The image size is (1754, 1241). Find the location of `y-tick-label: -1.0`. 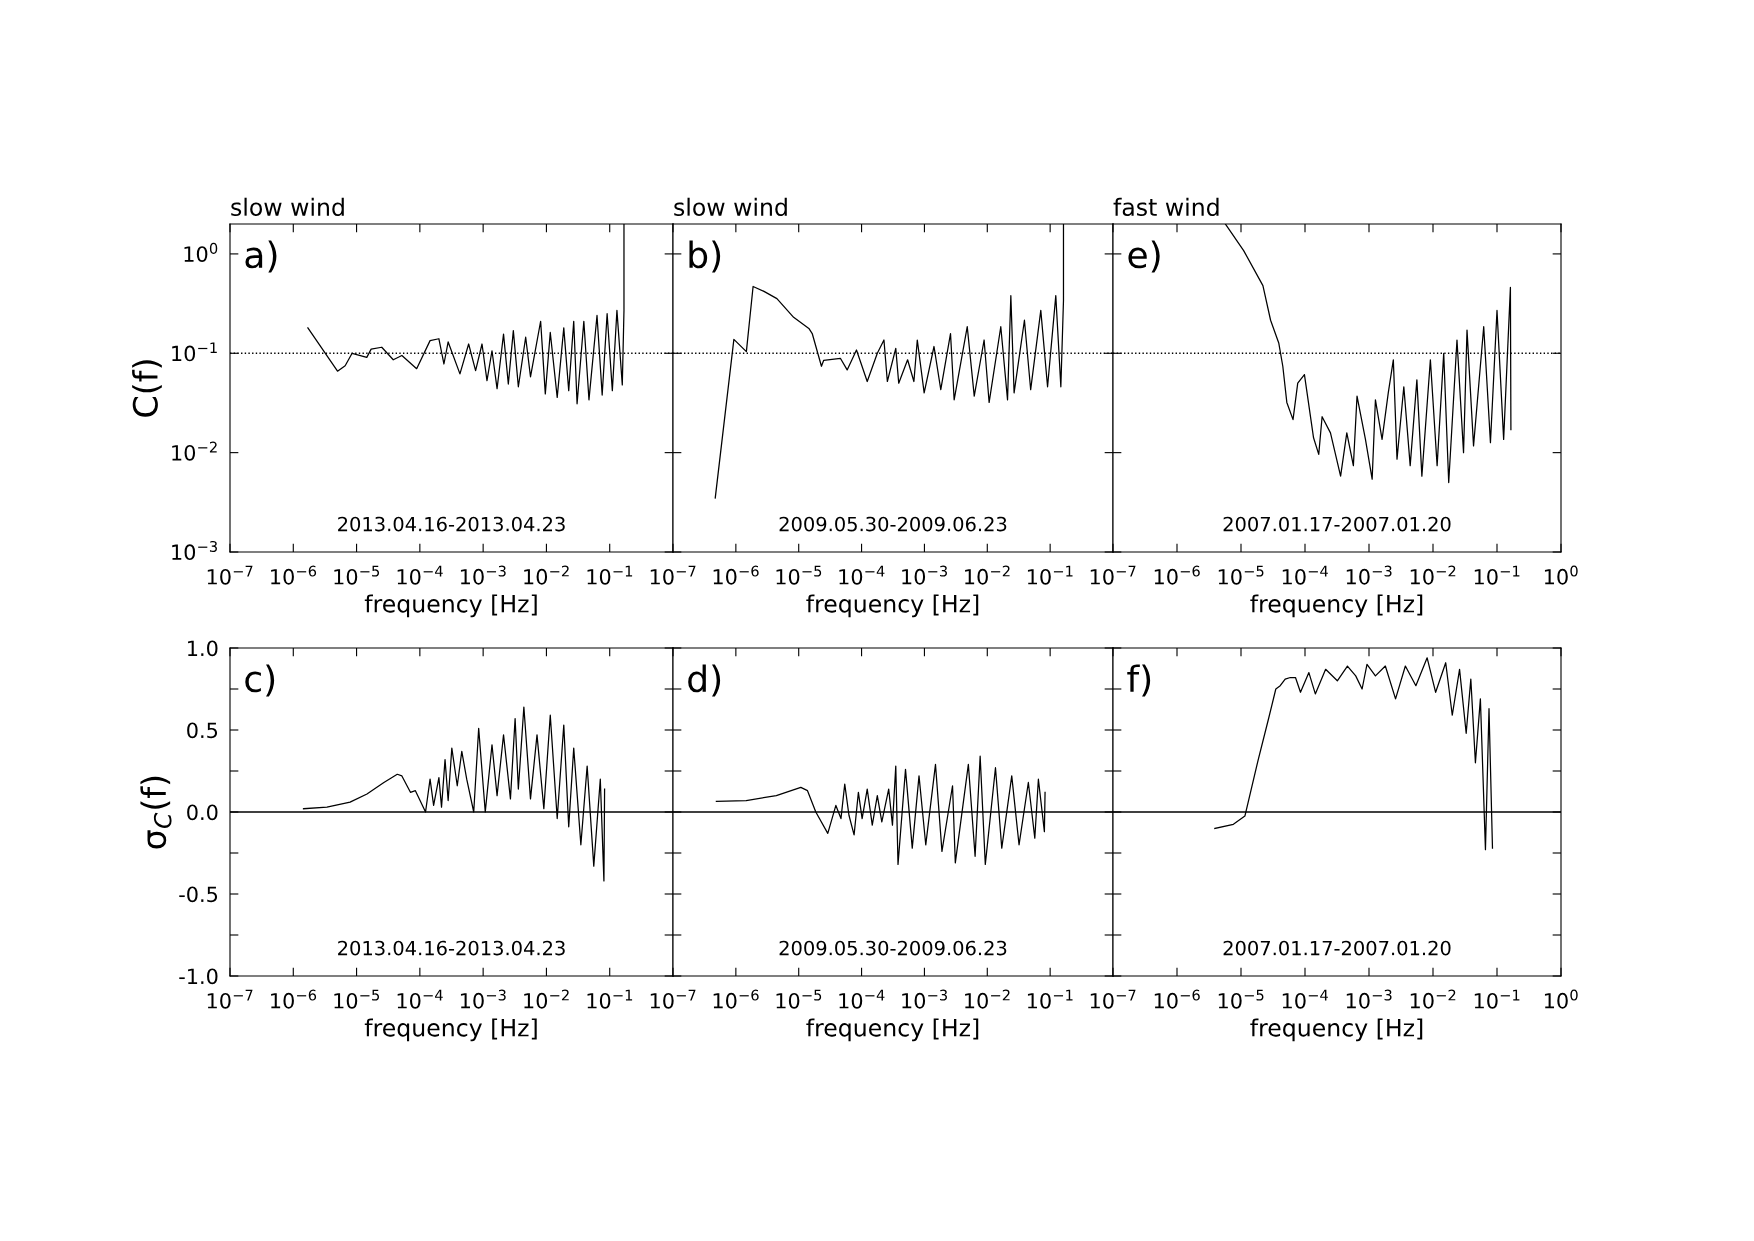

y-tick-label: -1.0 is located at coordinates (198, 976).